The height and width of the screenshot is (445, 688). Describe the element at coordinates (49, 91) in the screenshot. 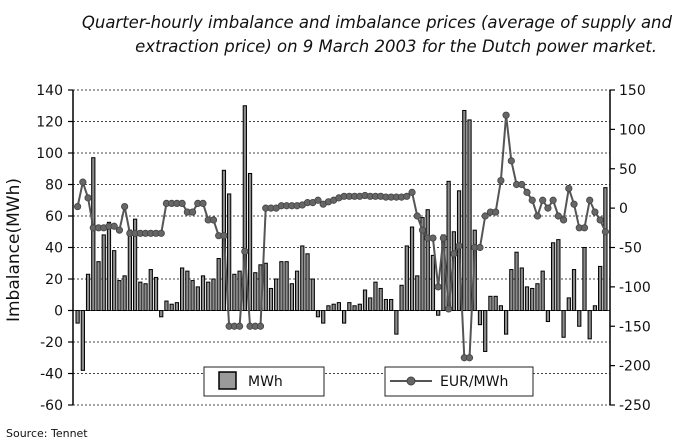

I see `left-tick-label: 140` at that location.